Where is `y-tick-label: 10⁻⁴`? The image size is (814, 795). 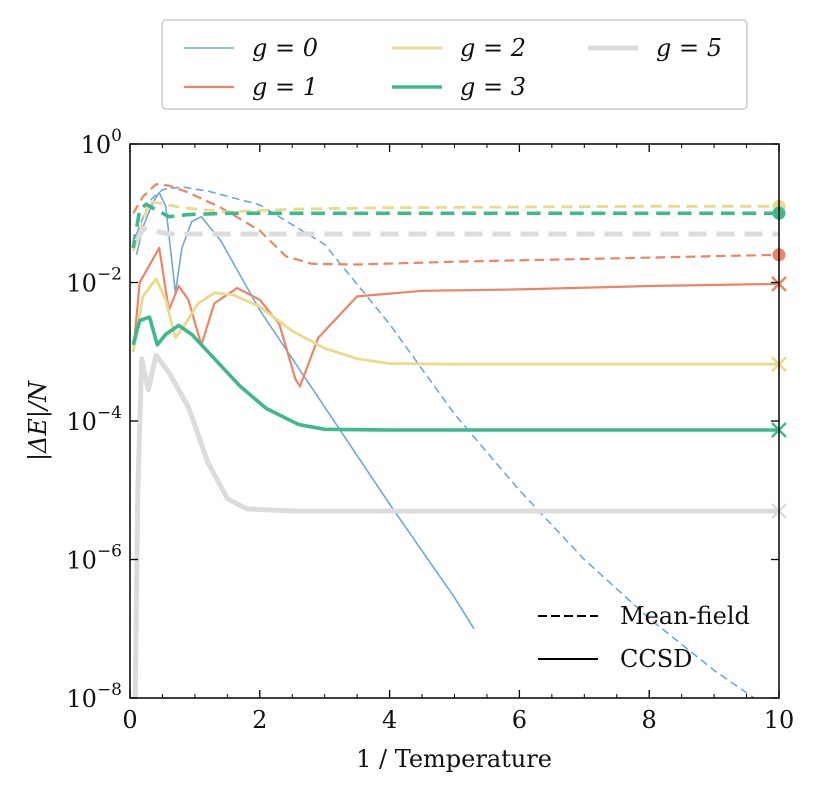 y-tick-label: 10⁻⁴ is located at coordinates (94, 419).